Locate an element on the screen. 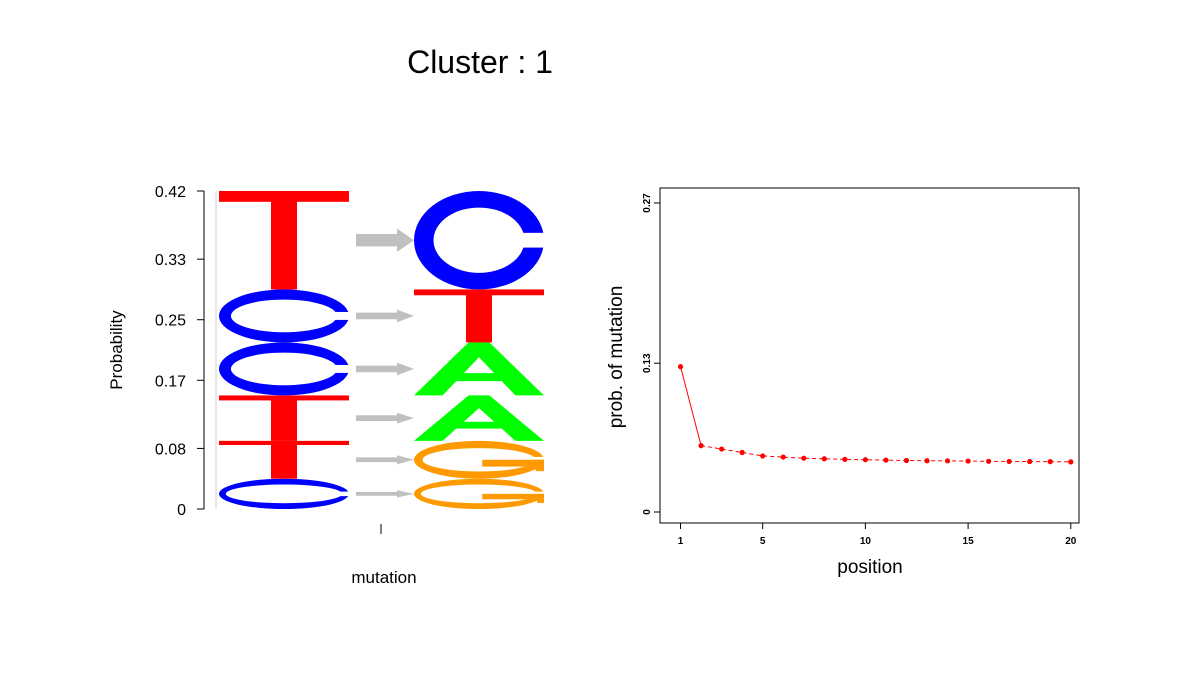 The image size is (1200, 700). line-segment-solid is located at coordinates (691, 406).